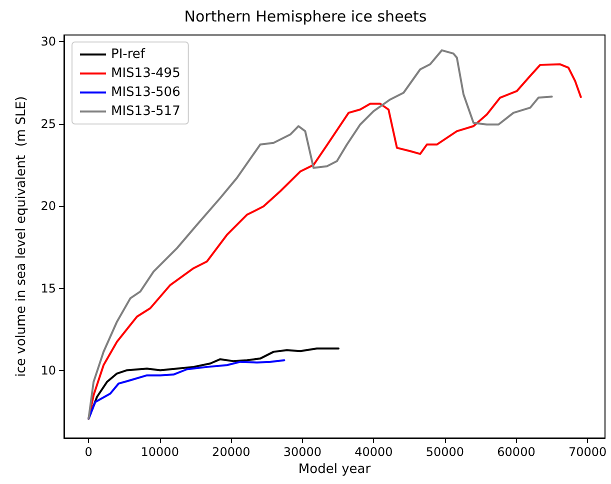 The width and height of the screenshot is (611, 484). Describe the element at coordinates (145, 111) in the screenshot. I see `legend-label: MIS13-517` at that location.